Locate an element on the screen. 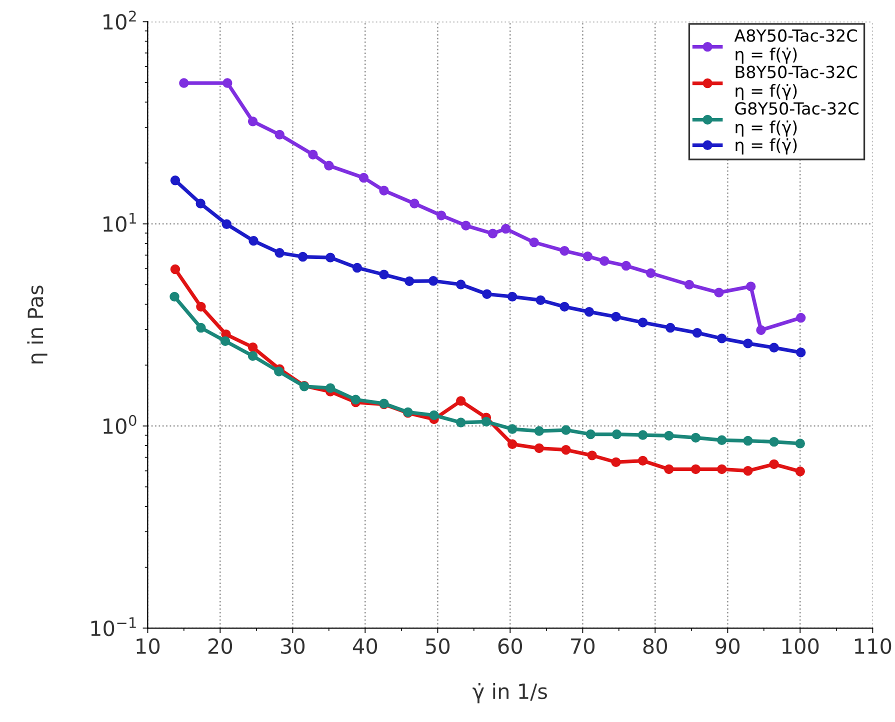  x-tick-label: 70 is located at coordinates (583, 646).